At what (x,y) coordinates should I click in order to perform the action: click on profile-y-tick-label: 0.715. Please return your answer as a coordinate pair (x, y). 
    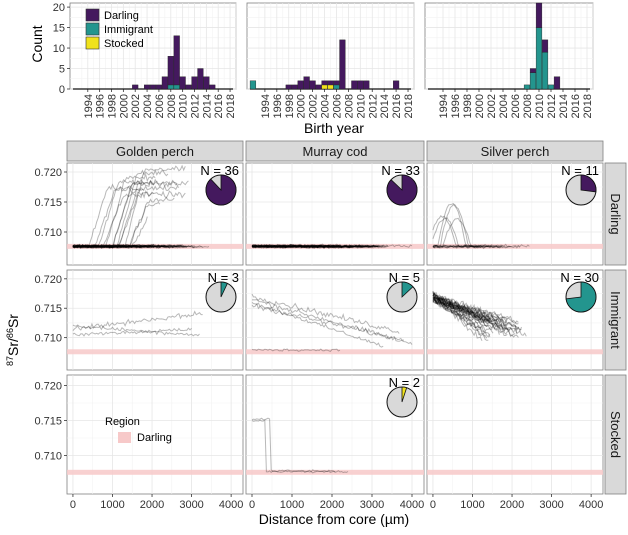
    Looking at the image, I should click on (48, 309).